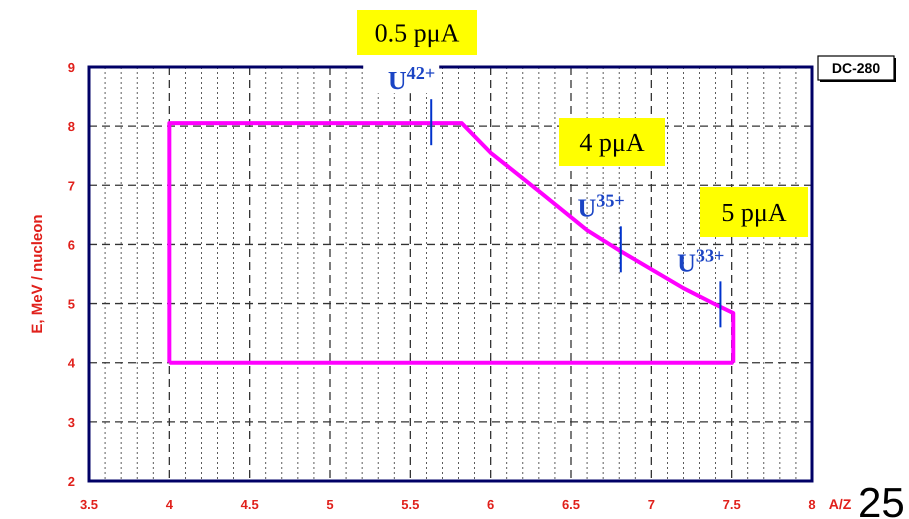 The height and width of the screenshot is (519, 909). Describe the element at coordinates (71, 422) in the screenshot. I see `y-tick-label: 3` at that location.